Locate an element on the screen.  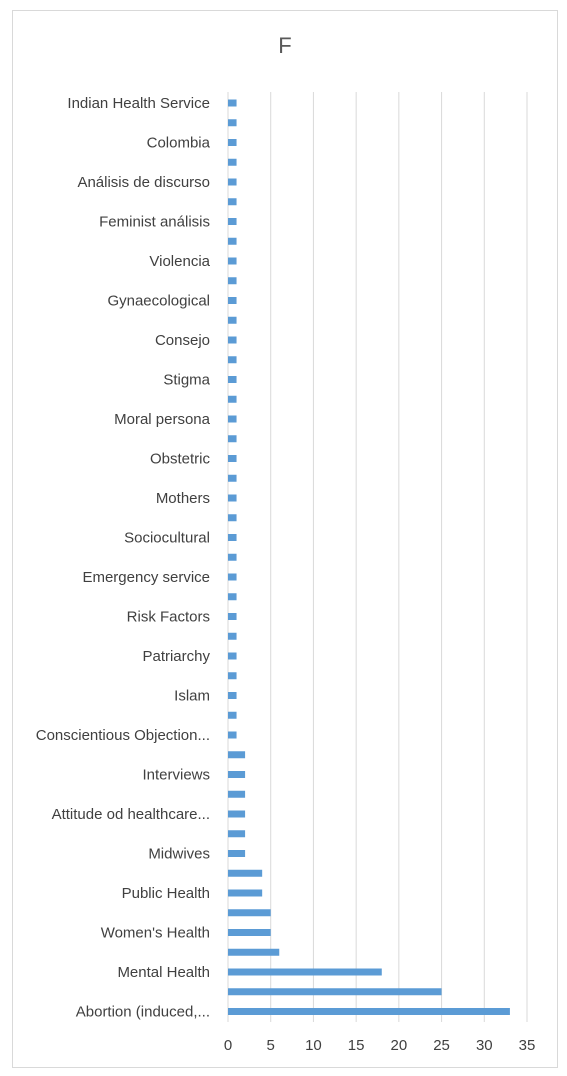
category-label: Violencia is located at coordinates (179, 261).